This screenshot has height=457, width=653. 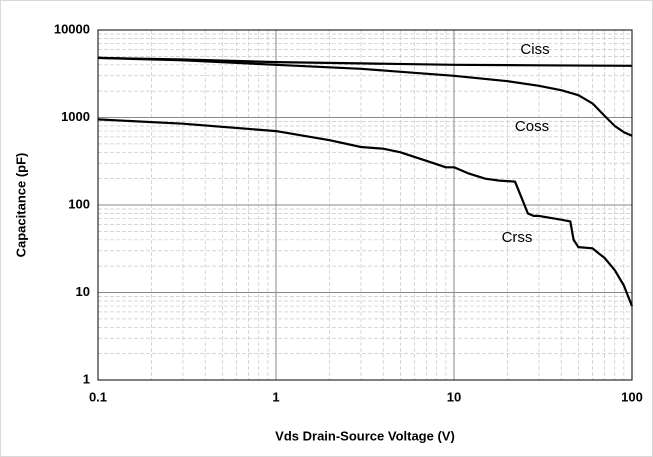 I want to click on y-tick-label: 1, so click(x=86, y=378).